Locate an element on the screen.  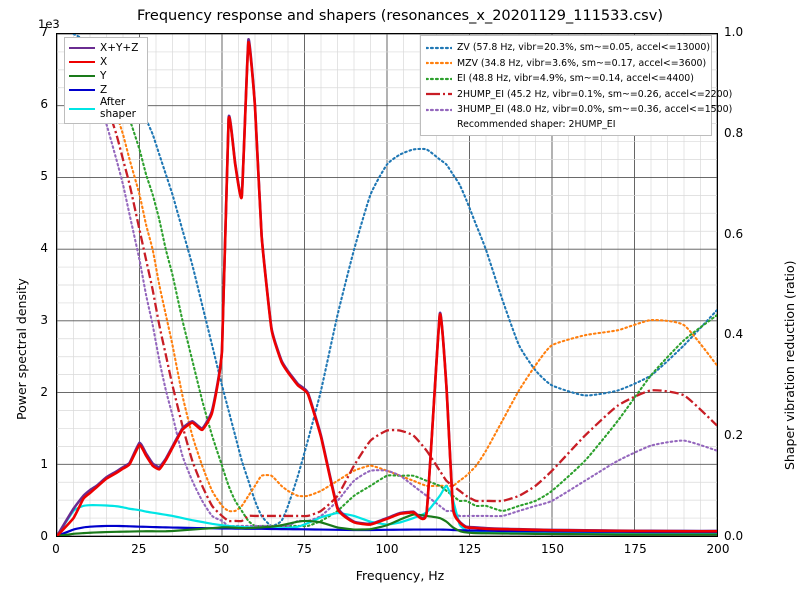
y-right-tick: 0.8 is located at coordinates (734, 132).